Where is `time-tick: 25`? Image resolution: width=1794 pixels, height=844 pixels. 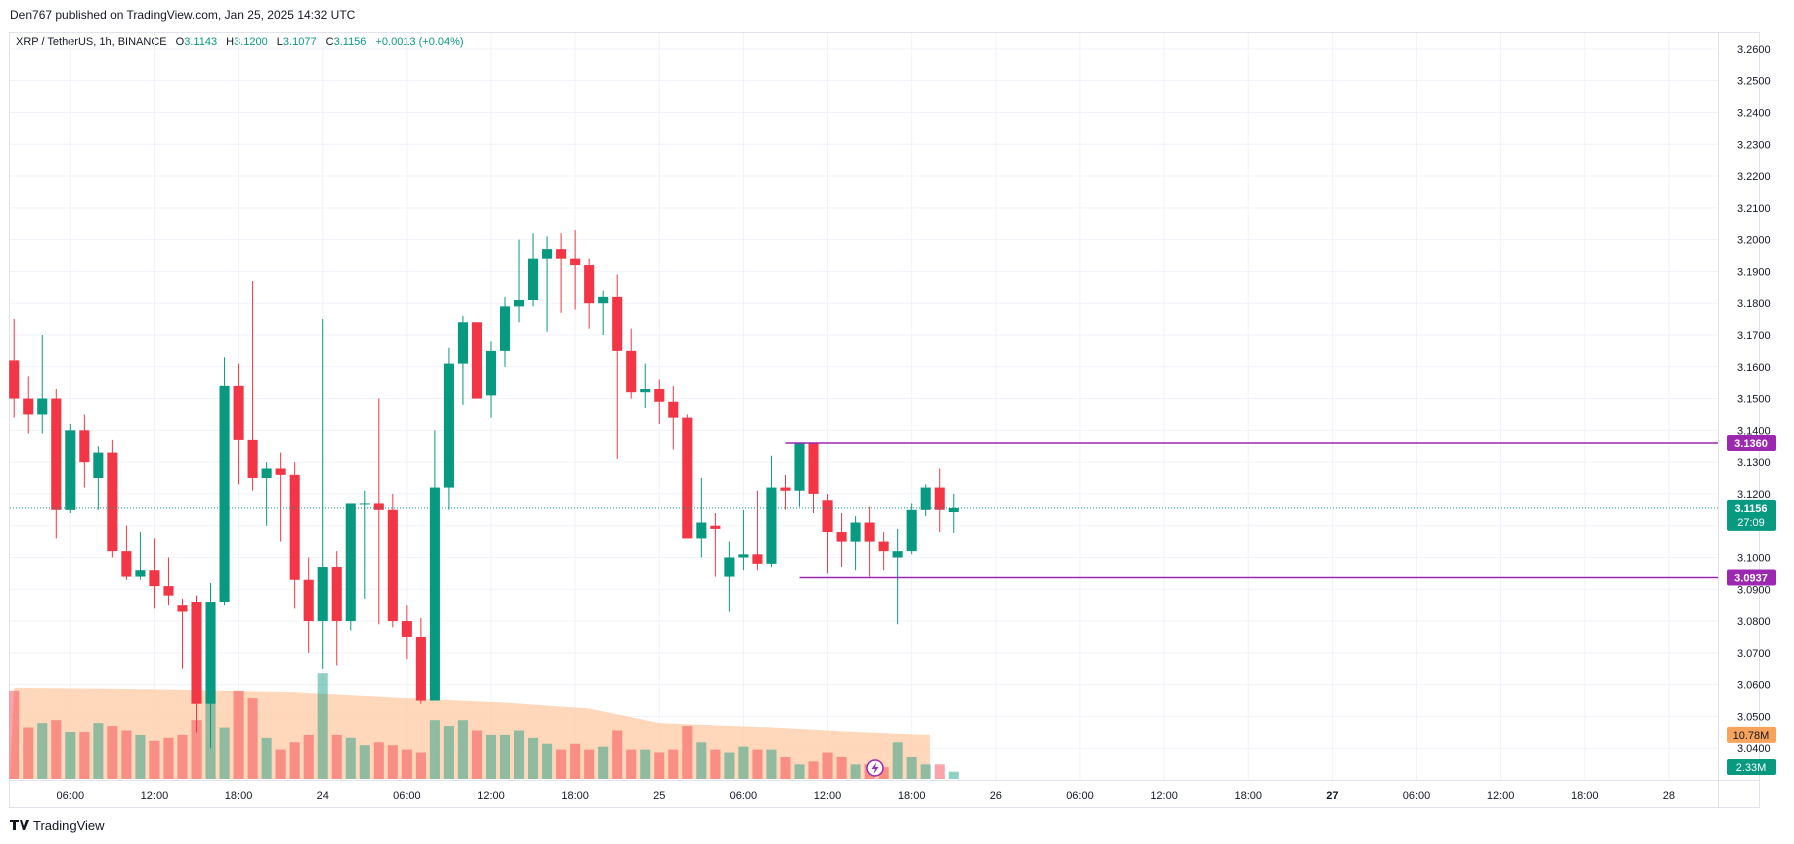
time-tick: 25 is located at coordinates (659, 796).